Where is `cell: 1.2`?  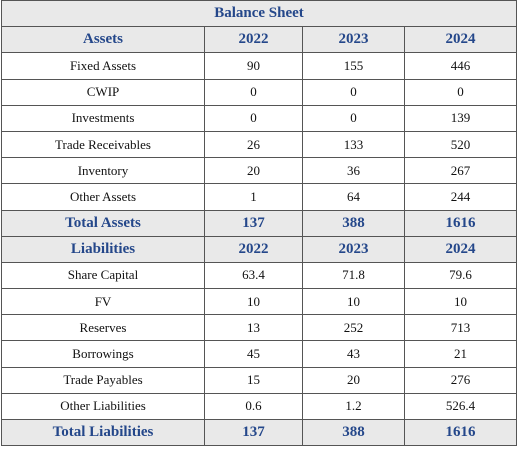 cell: 1.2 is located at coordinates (353, 406).